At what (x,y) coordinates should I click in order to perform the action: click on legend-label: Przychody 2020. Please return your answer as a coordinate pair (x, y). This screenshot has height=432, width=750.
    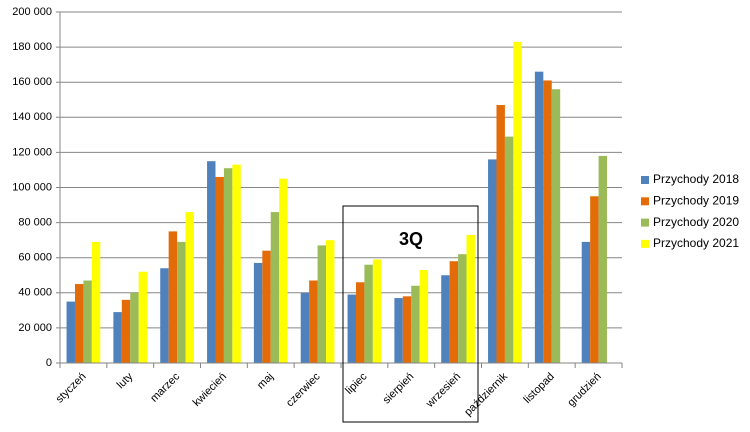
    Looking at the image, I should click on (696, 222).